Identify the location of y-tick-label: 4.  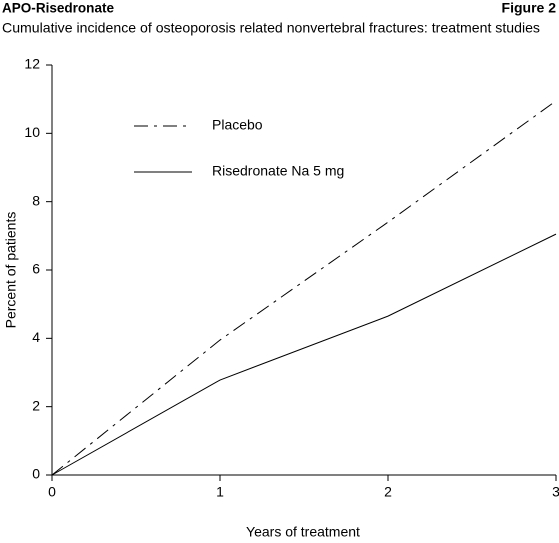
(36, 337).